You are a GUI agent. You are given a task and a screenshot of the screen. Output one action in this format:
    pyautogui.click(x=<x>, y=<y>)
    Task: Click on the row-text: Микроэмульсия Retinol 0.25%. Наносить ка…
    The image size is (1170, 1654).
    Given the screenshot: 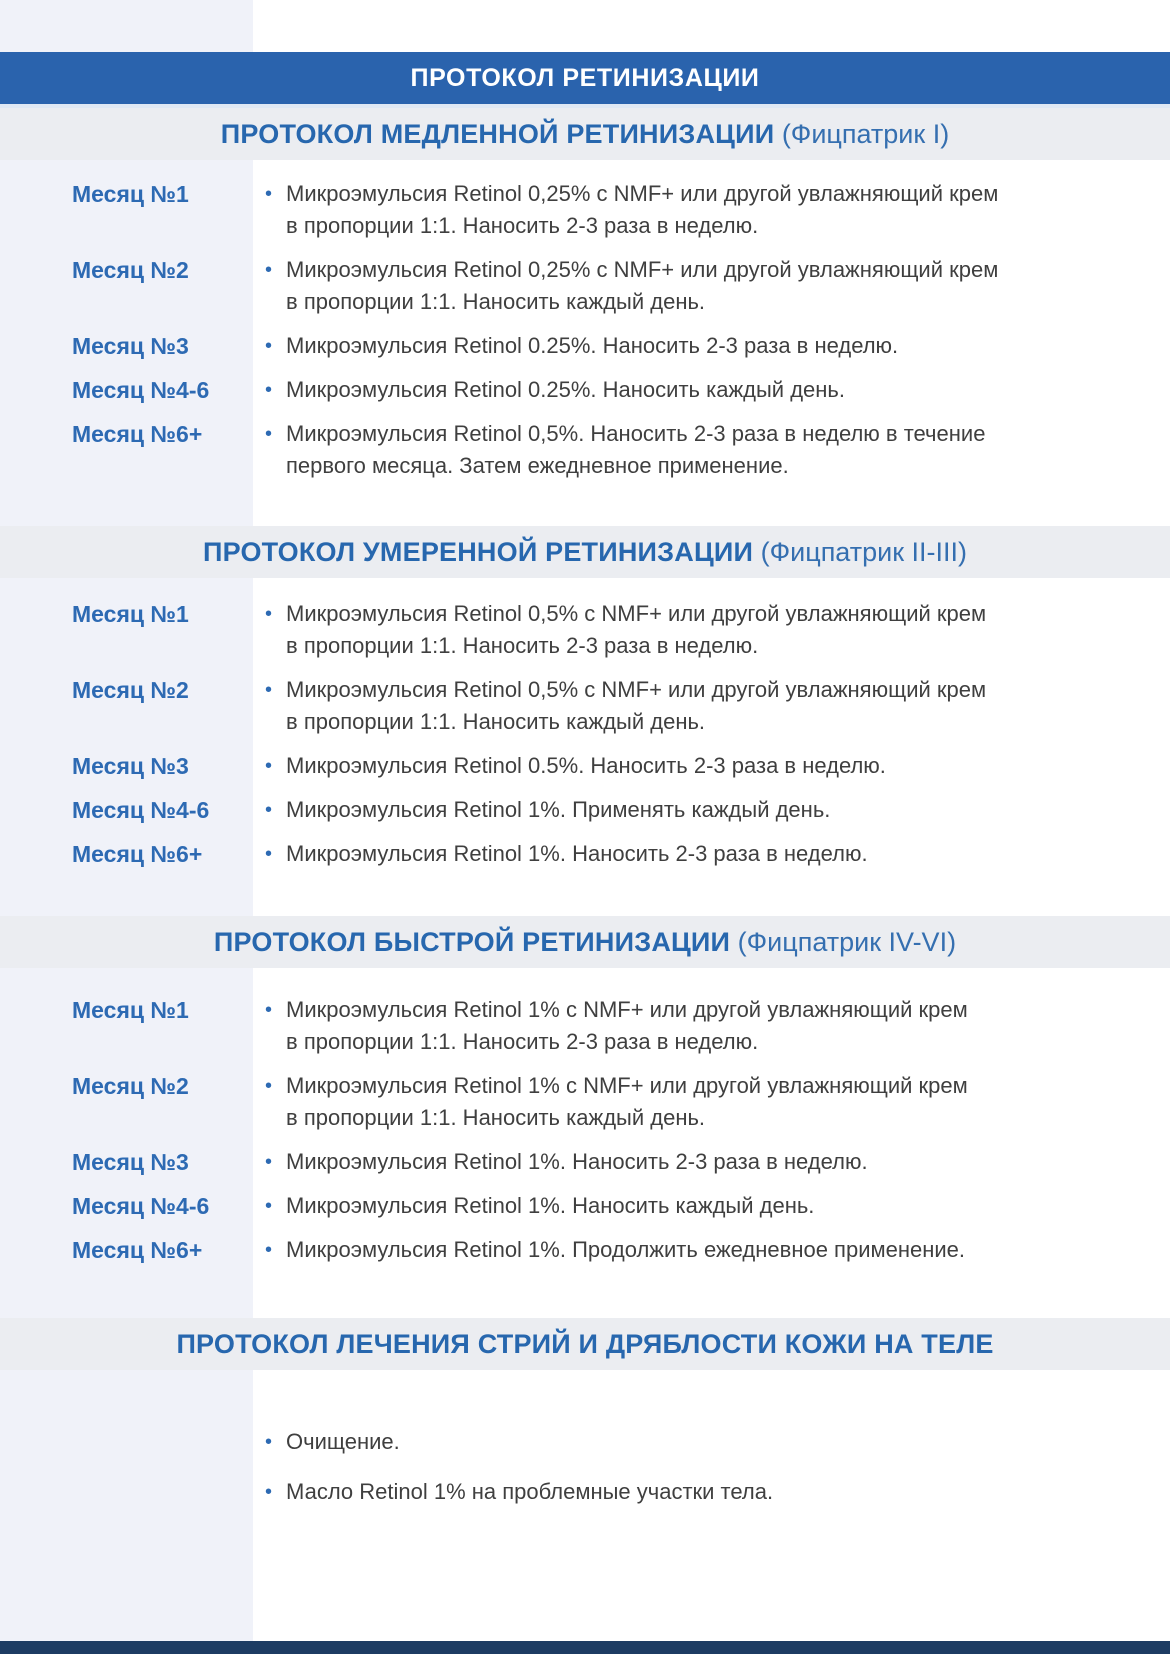 What is the action you would take?
    pyautogui.click(x=566, y=389)
    